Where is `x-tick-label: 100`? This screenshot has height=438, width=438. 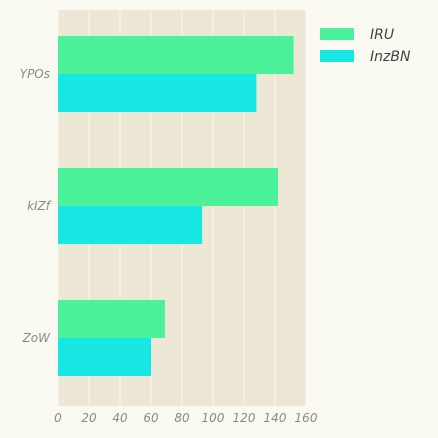
x-tick-label: 100 is located at coordinates (213, 418).